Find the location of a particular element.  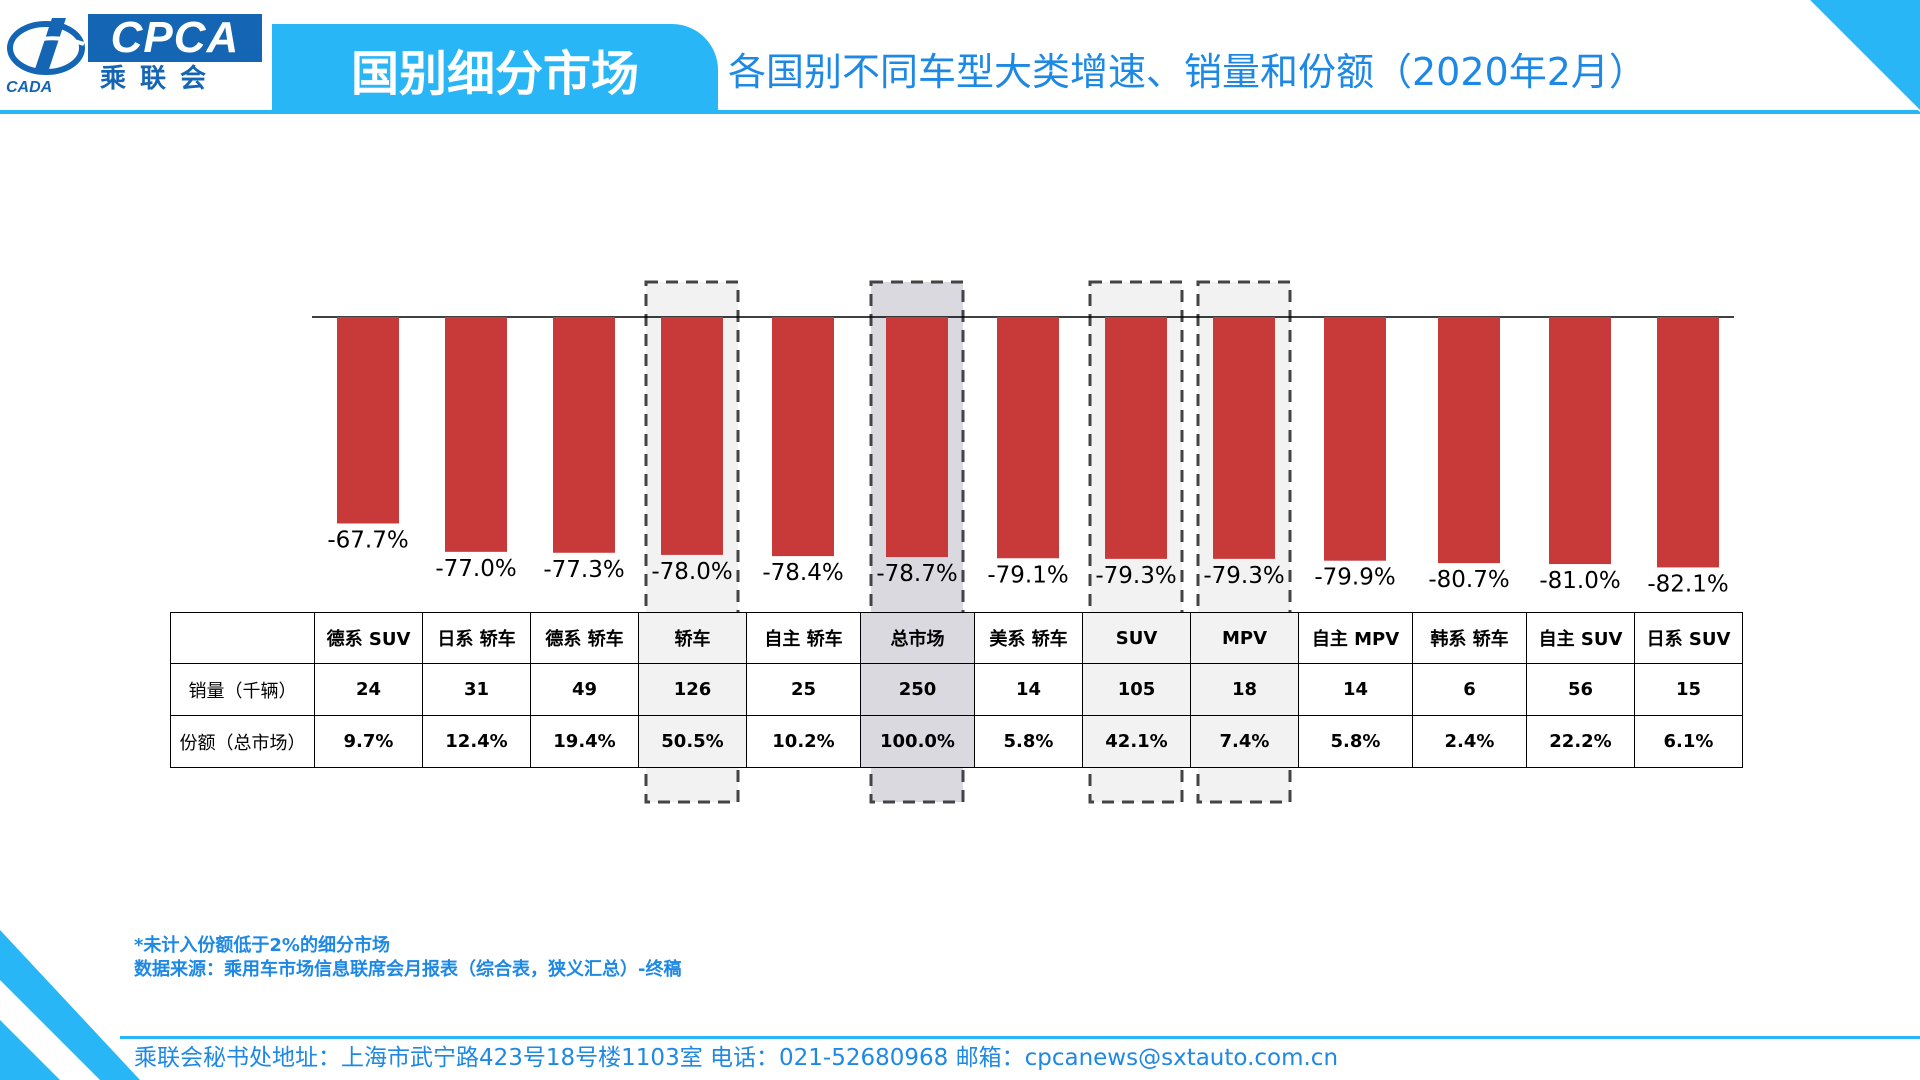

footer-divider is located at coordinates (1020, 1037).